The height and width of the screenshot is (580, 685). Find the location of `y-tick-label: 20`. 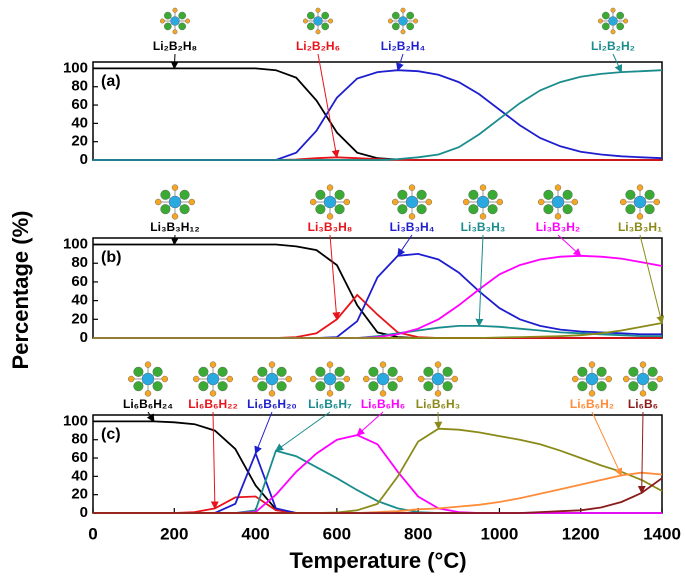

y-tick-label: 20 is located at coordinates (79, 318).